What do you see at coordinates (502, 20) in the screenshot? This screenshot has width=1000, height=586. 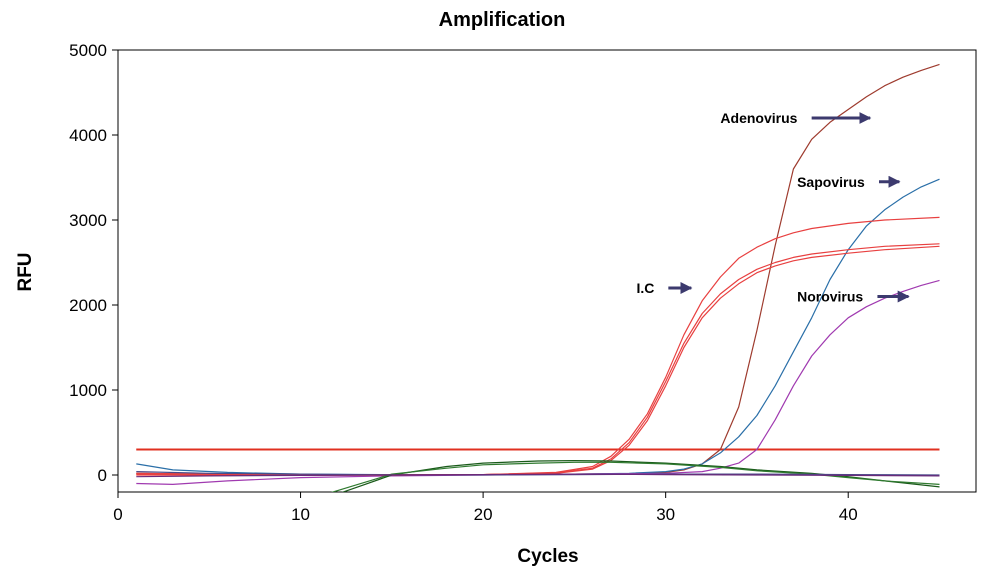 I see `chart-title: Amplification` at bounding box center [502, 20].